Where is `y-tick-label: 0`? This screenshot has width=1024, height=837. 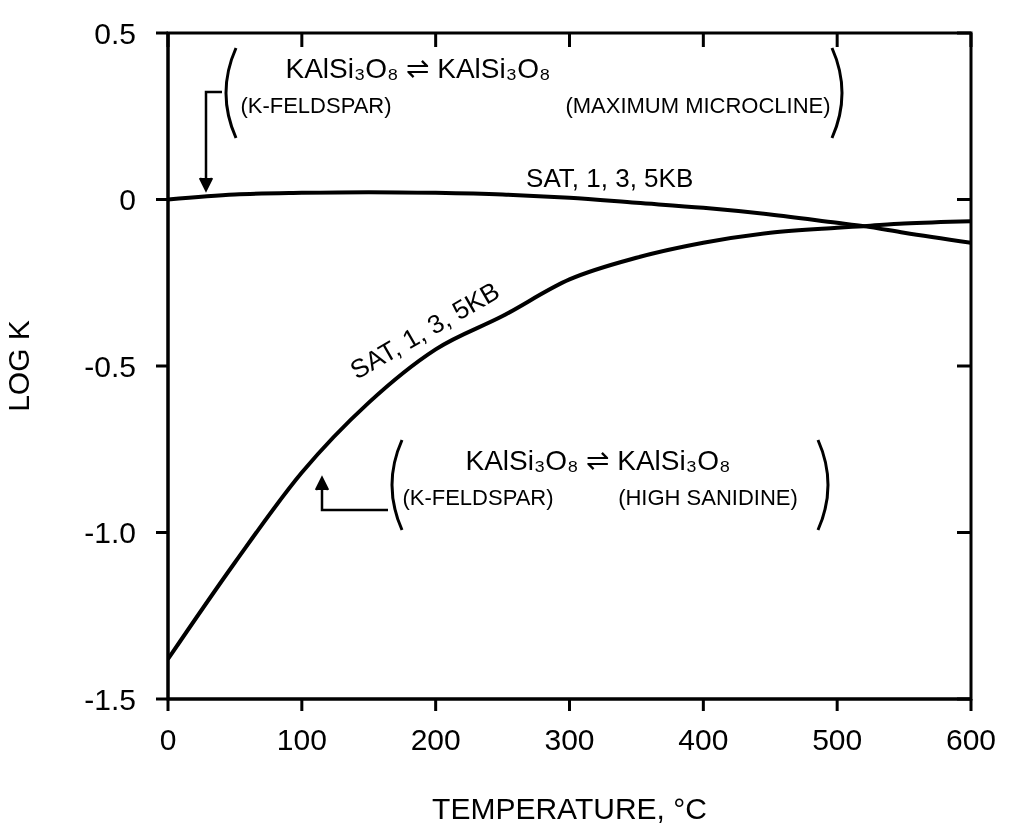
y-tick-label: 0 is located at coordinates (127, 200).